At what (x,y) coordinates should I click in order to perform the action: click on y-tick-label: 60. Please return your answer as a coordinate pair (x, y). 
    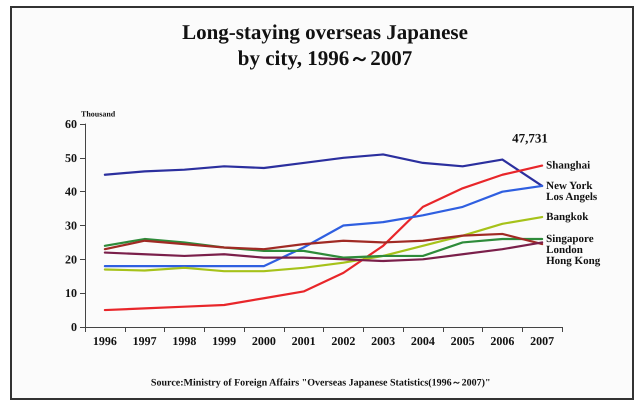
    Looking at the image, I should click on (71, 124).